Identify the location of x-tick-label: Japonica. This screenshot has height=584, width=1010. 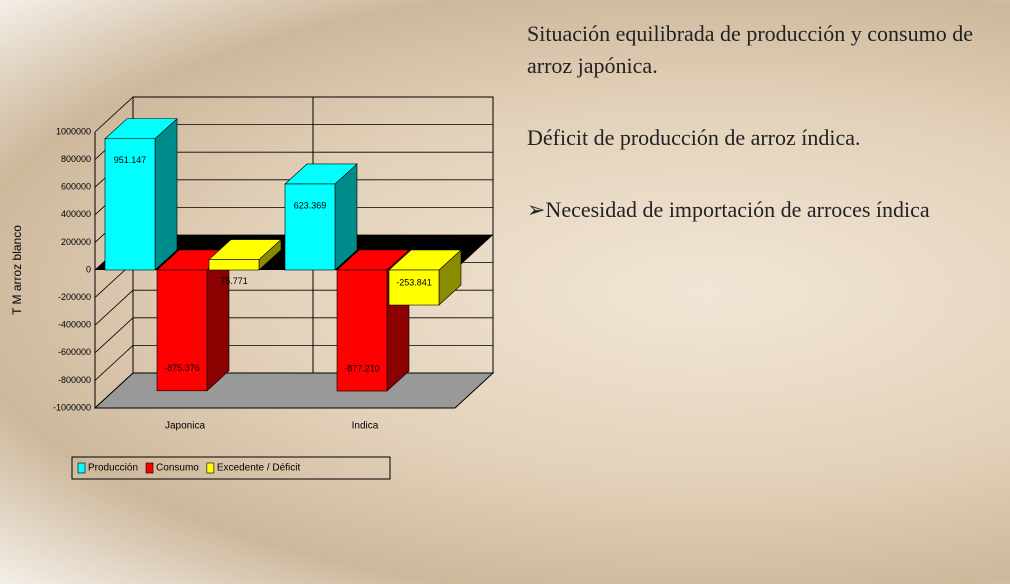
(185, 426).